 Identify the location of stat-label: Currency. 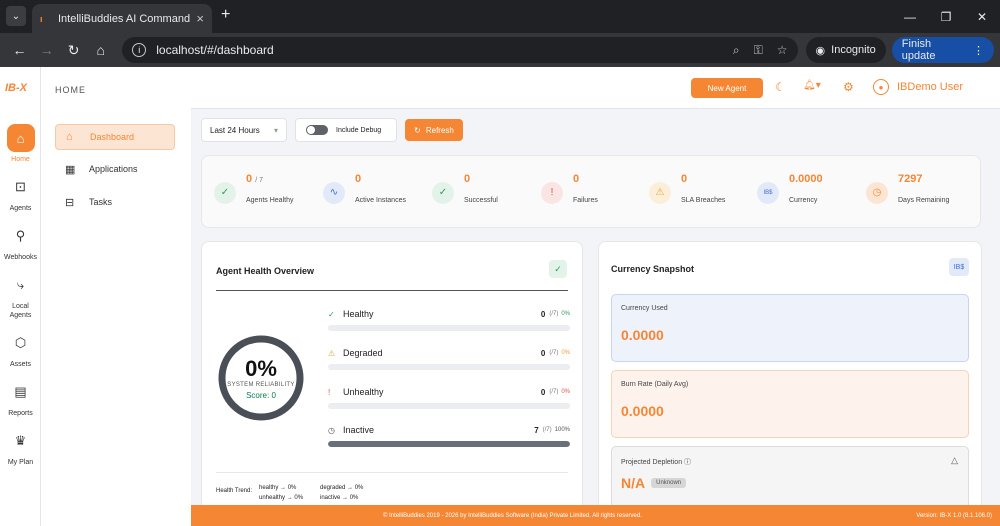
(803, 200).